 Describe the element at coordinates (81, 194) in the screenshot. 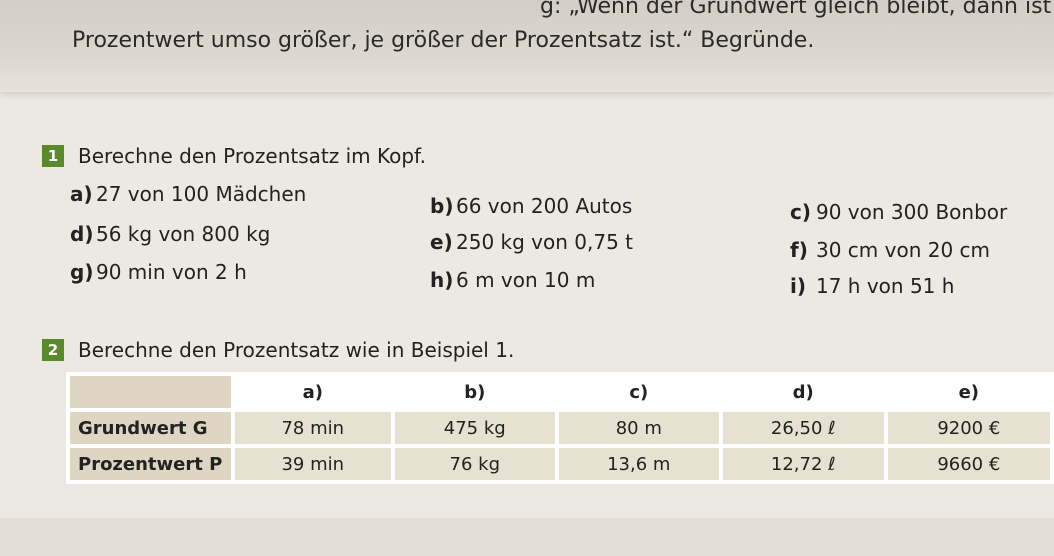

I see `item-label: a)` at that location.